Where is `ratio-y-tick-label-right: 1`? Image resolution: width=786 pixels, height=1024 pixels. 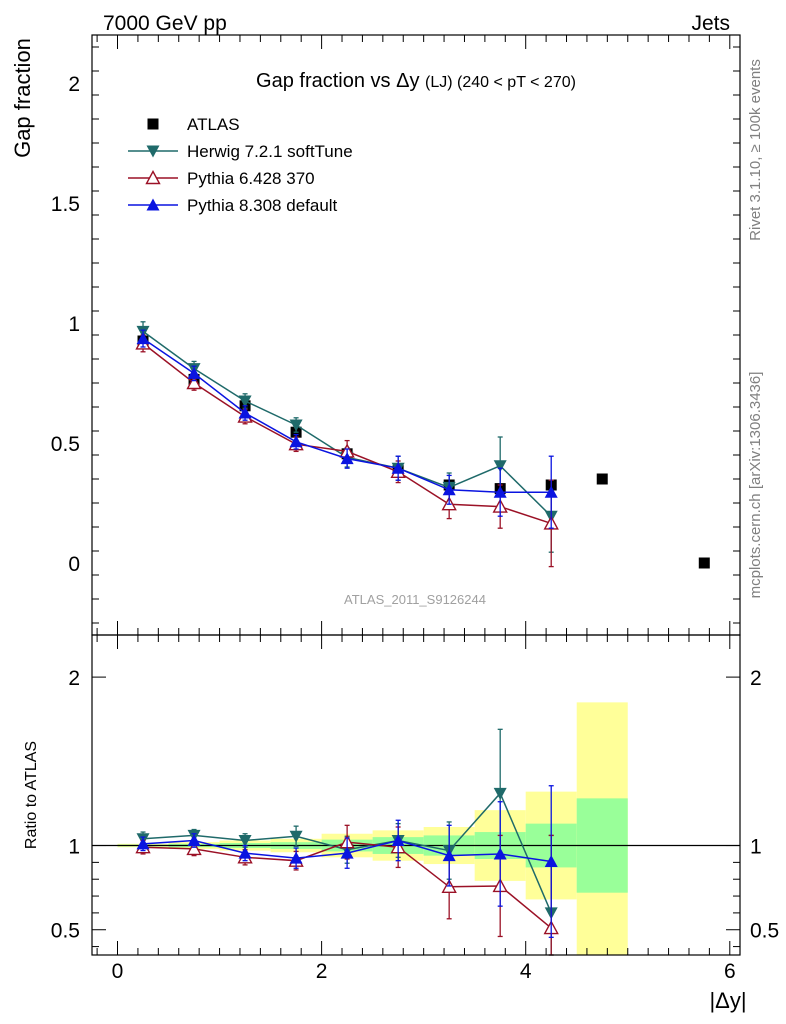
ratio-y-tick-label-right: 1 is located at coordinates (756, 847).